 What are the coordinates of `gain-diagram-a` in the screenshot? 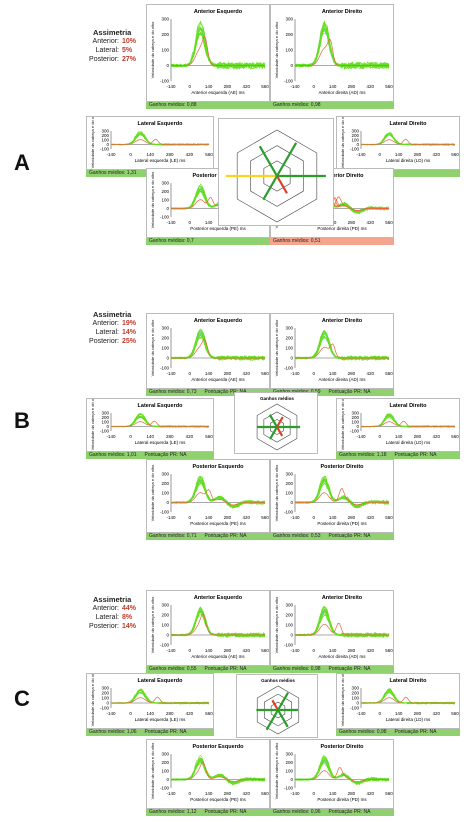 It's located at (276, 172).